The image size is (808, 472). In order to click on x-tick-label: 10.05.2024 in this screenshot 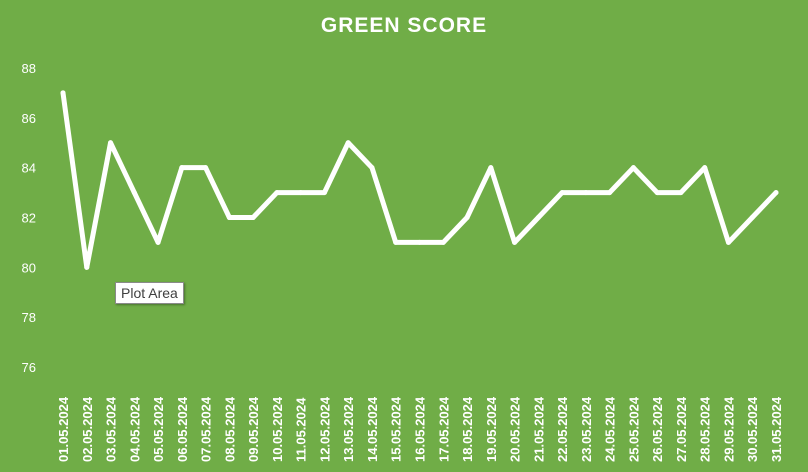, I will do `click(277, 429)`.